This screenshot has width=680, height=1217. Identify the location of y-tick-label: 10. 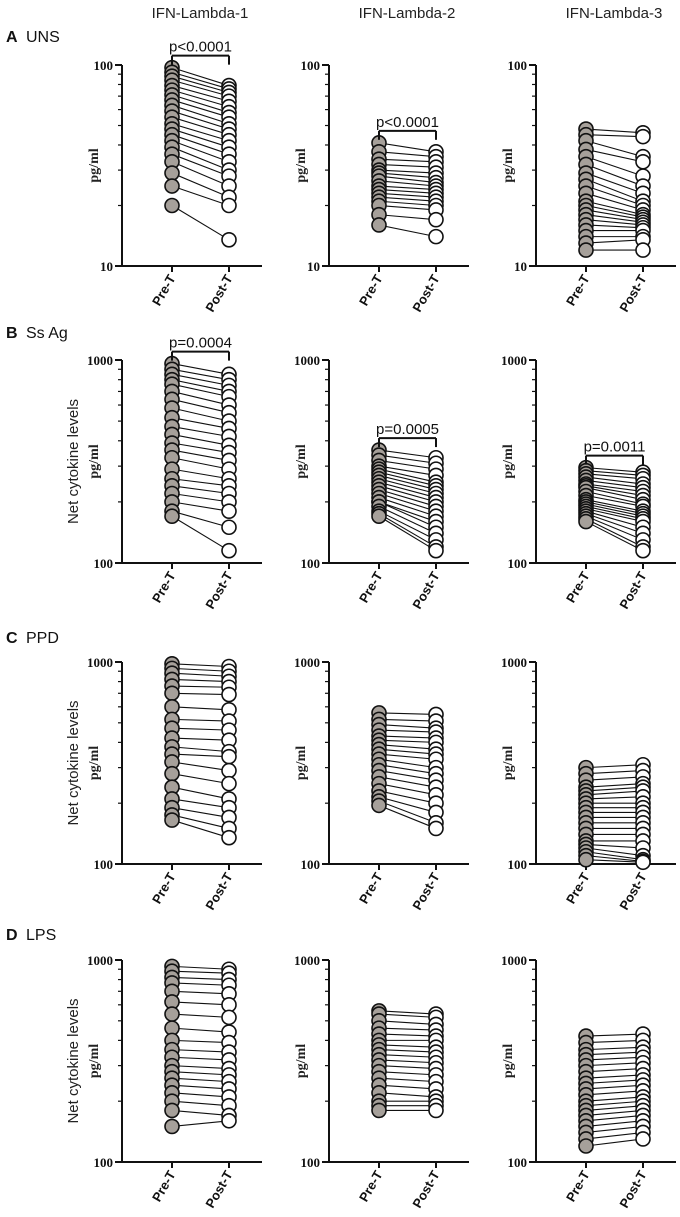
(520, 266).